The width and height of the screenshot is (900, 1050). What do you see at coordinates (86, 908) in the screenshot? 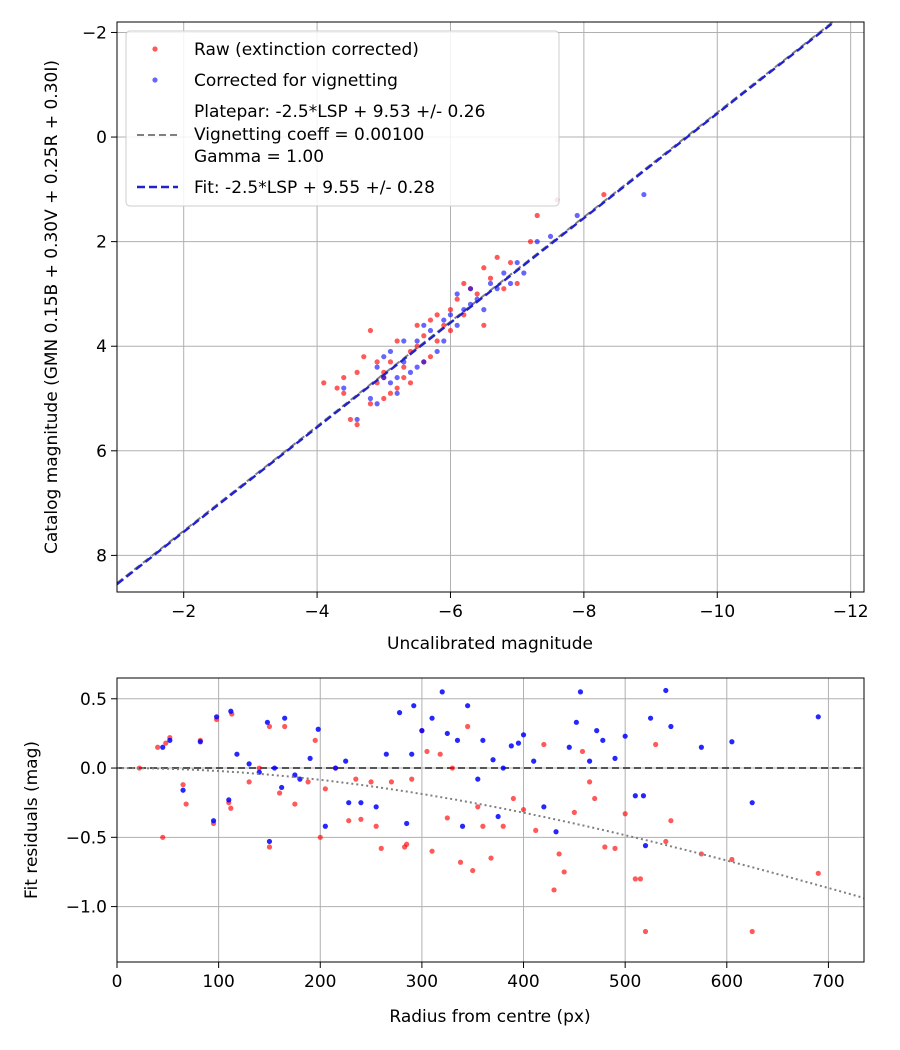
I see `y-tick-label: −1.0` at bounding box center [86, 908].